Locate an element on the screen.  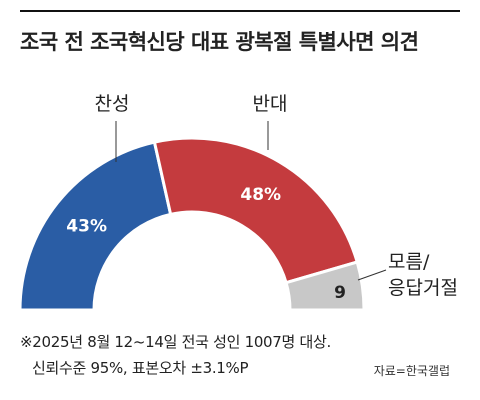
value-label-undecided: 9 is located at coordinates (340, 293).